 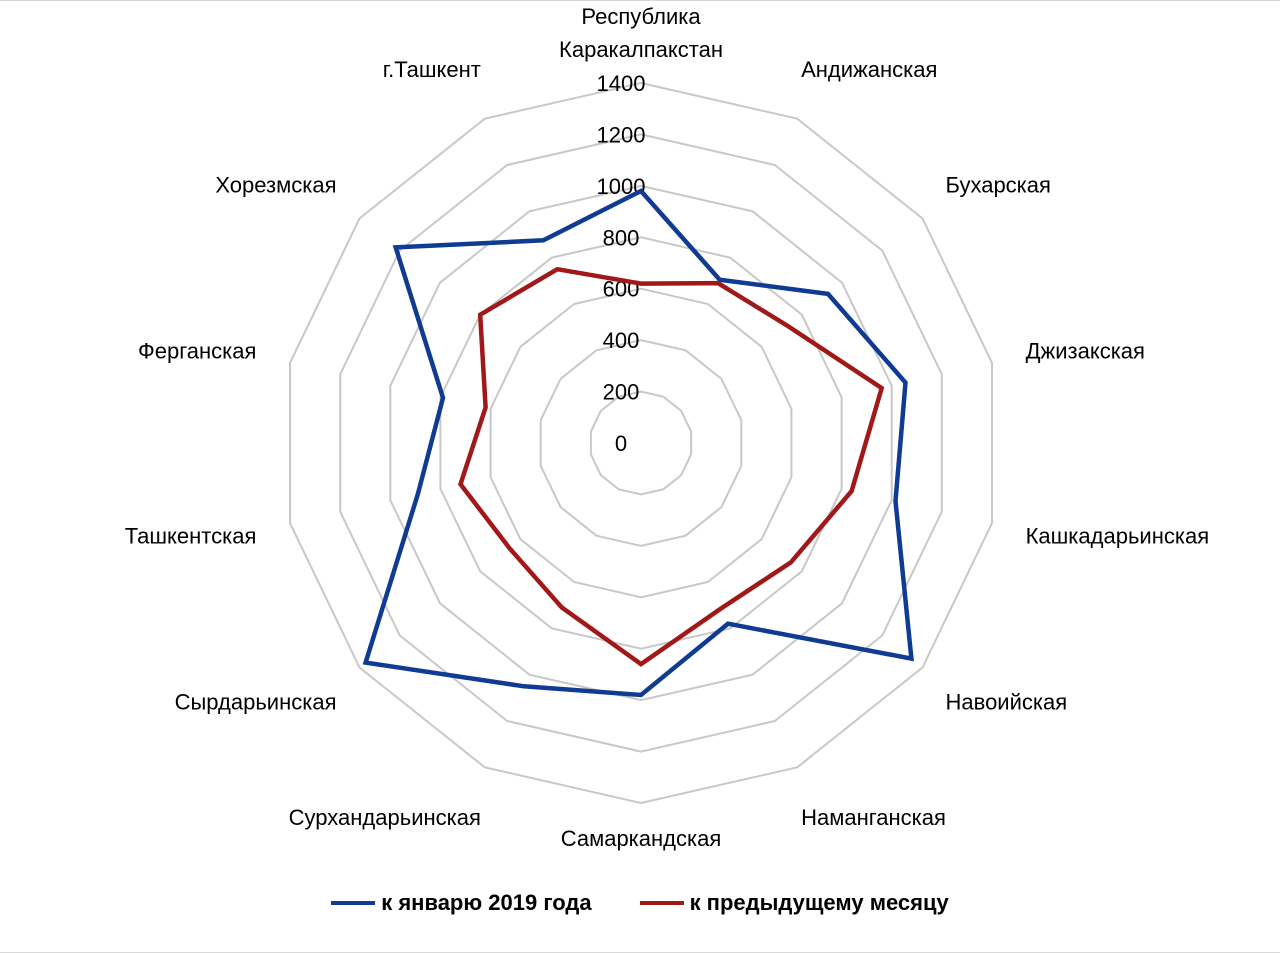 What do you see at coordinates (621, 186) in the screenshot?
I see `tick-label-1000: 1000` at bounding box center [621, 186].